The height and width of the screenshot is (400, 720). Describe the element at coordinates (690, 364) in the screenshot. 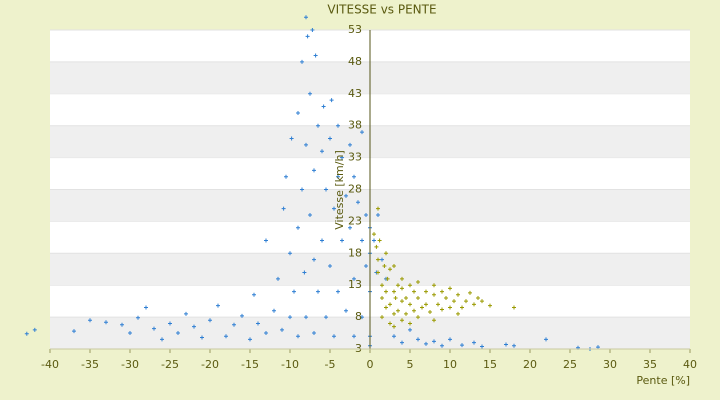

I see `x-tick-label: 40` at that location.